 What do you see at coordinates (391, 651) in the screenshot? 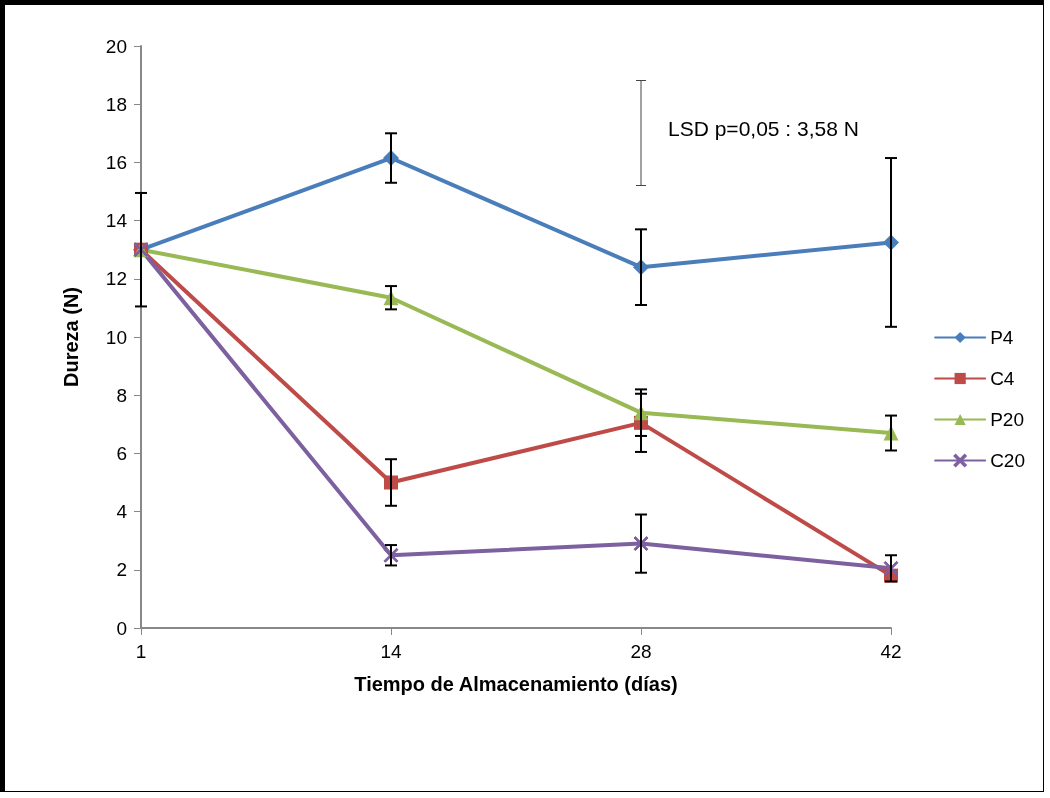
I see `x-tick-label: 14` at bounding box center [391, 651].